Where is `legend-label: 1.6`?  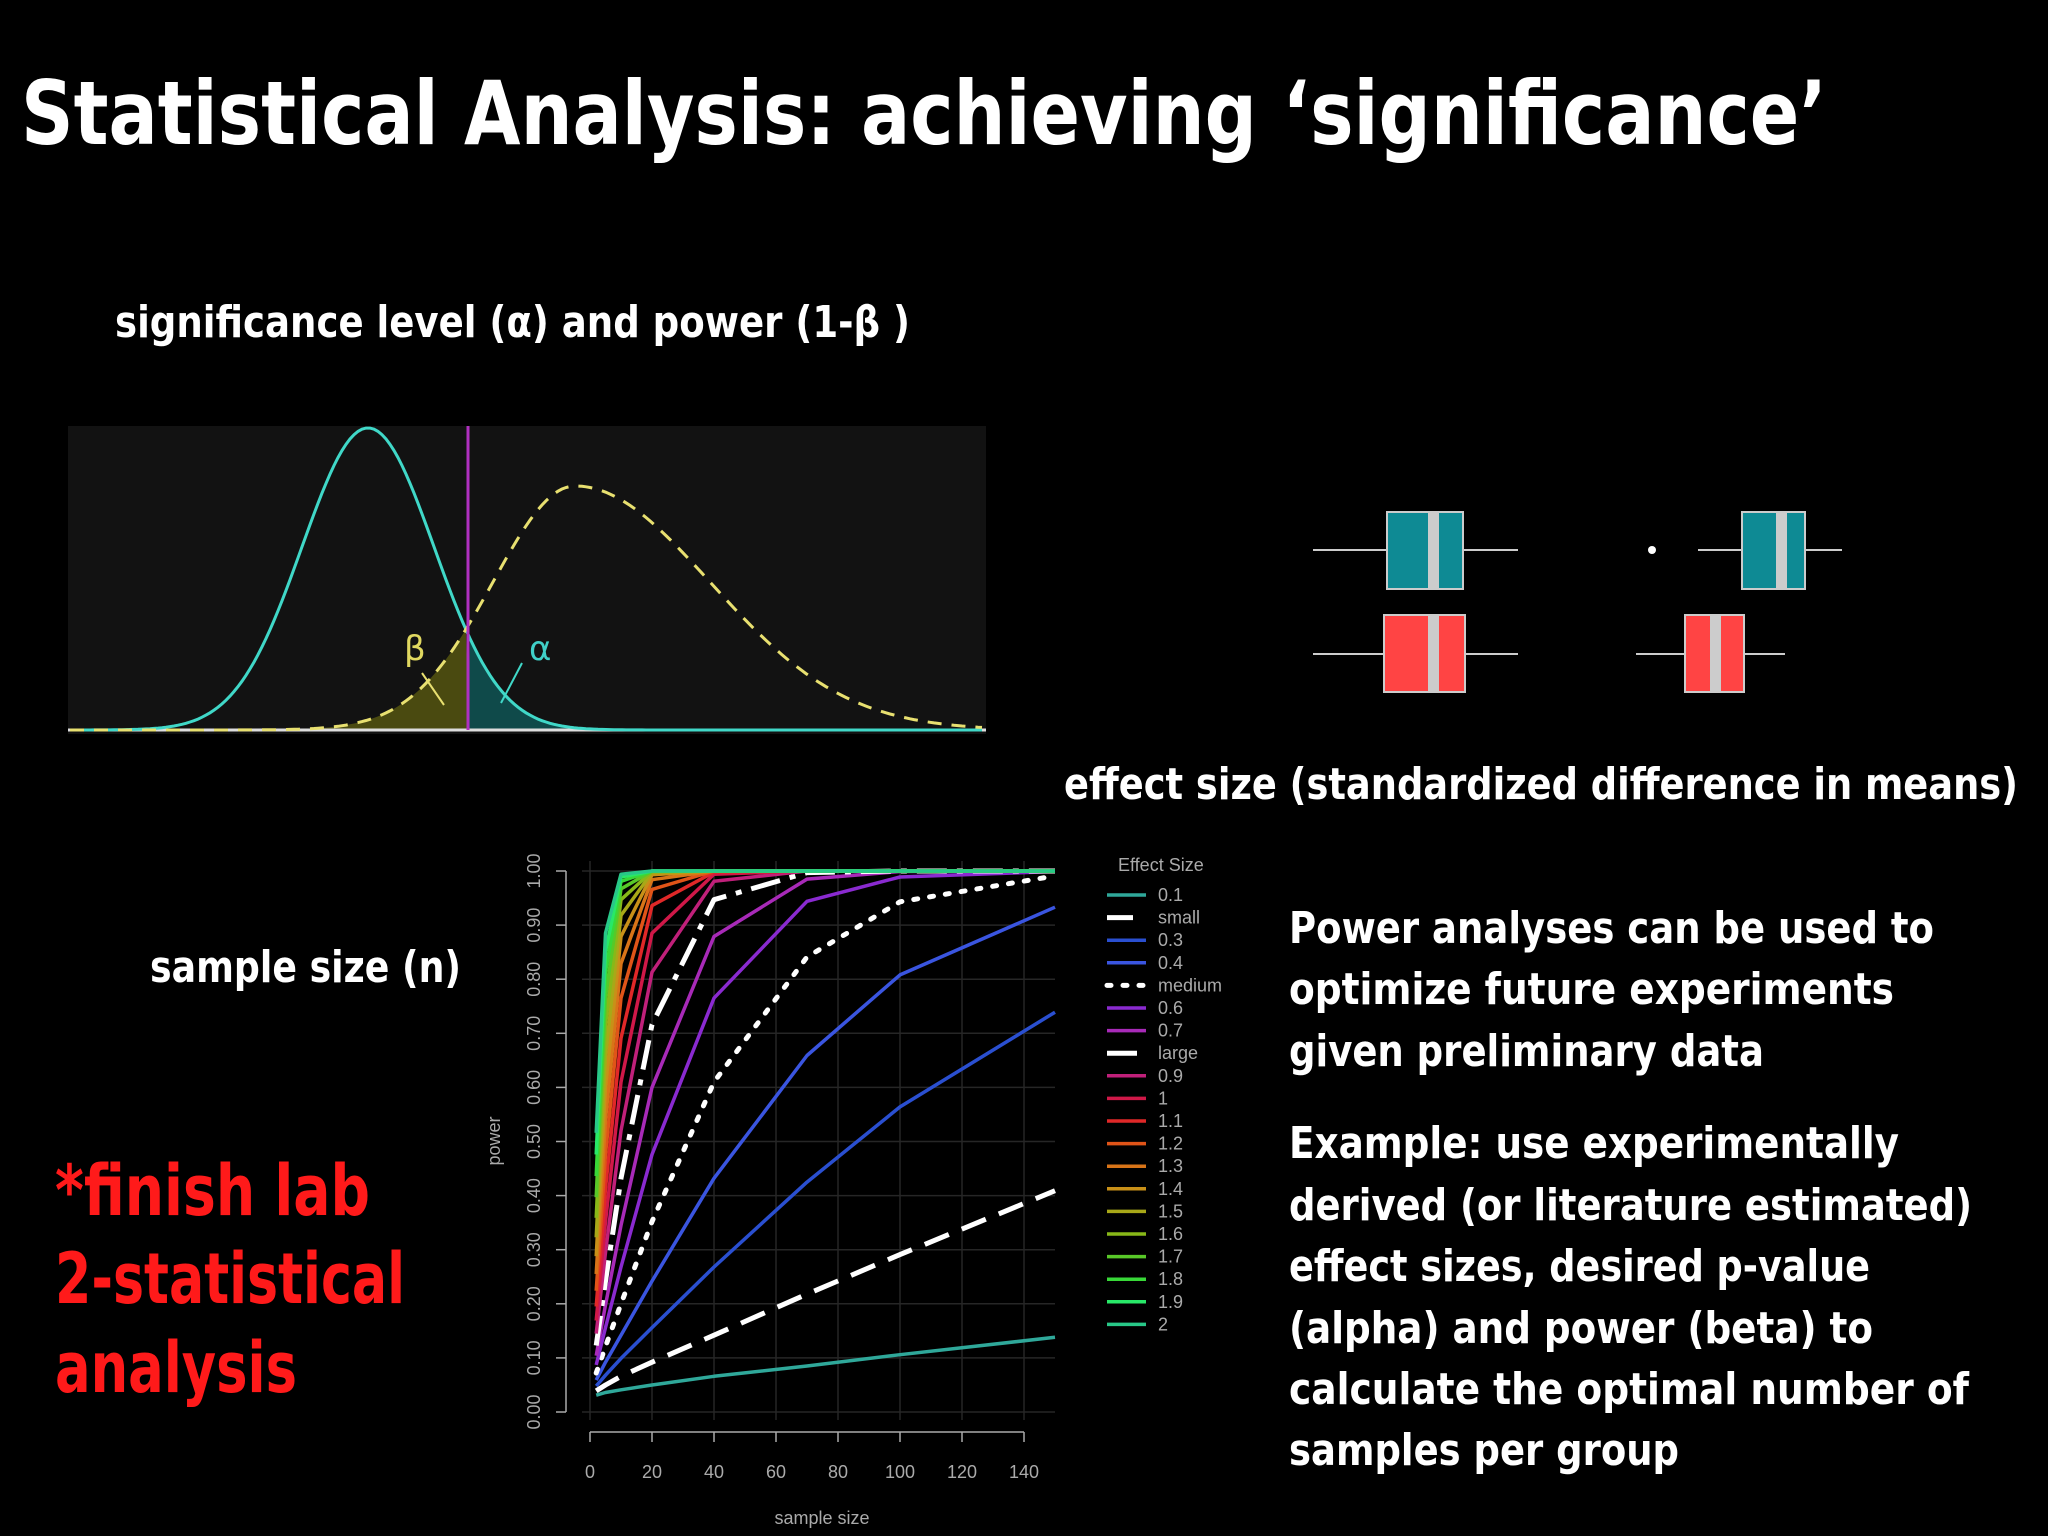 legend-label: 1.6 is located at coordinates (1170, 1234).